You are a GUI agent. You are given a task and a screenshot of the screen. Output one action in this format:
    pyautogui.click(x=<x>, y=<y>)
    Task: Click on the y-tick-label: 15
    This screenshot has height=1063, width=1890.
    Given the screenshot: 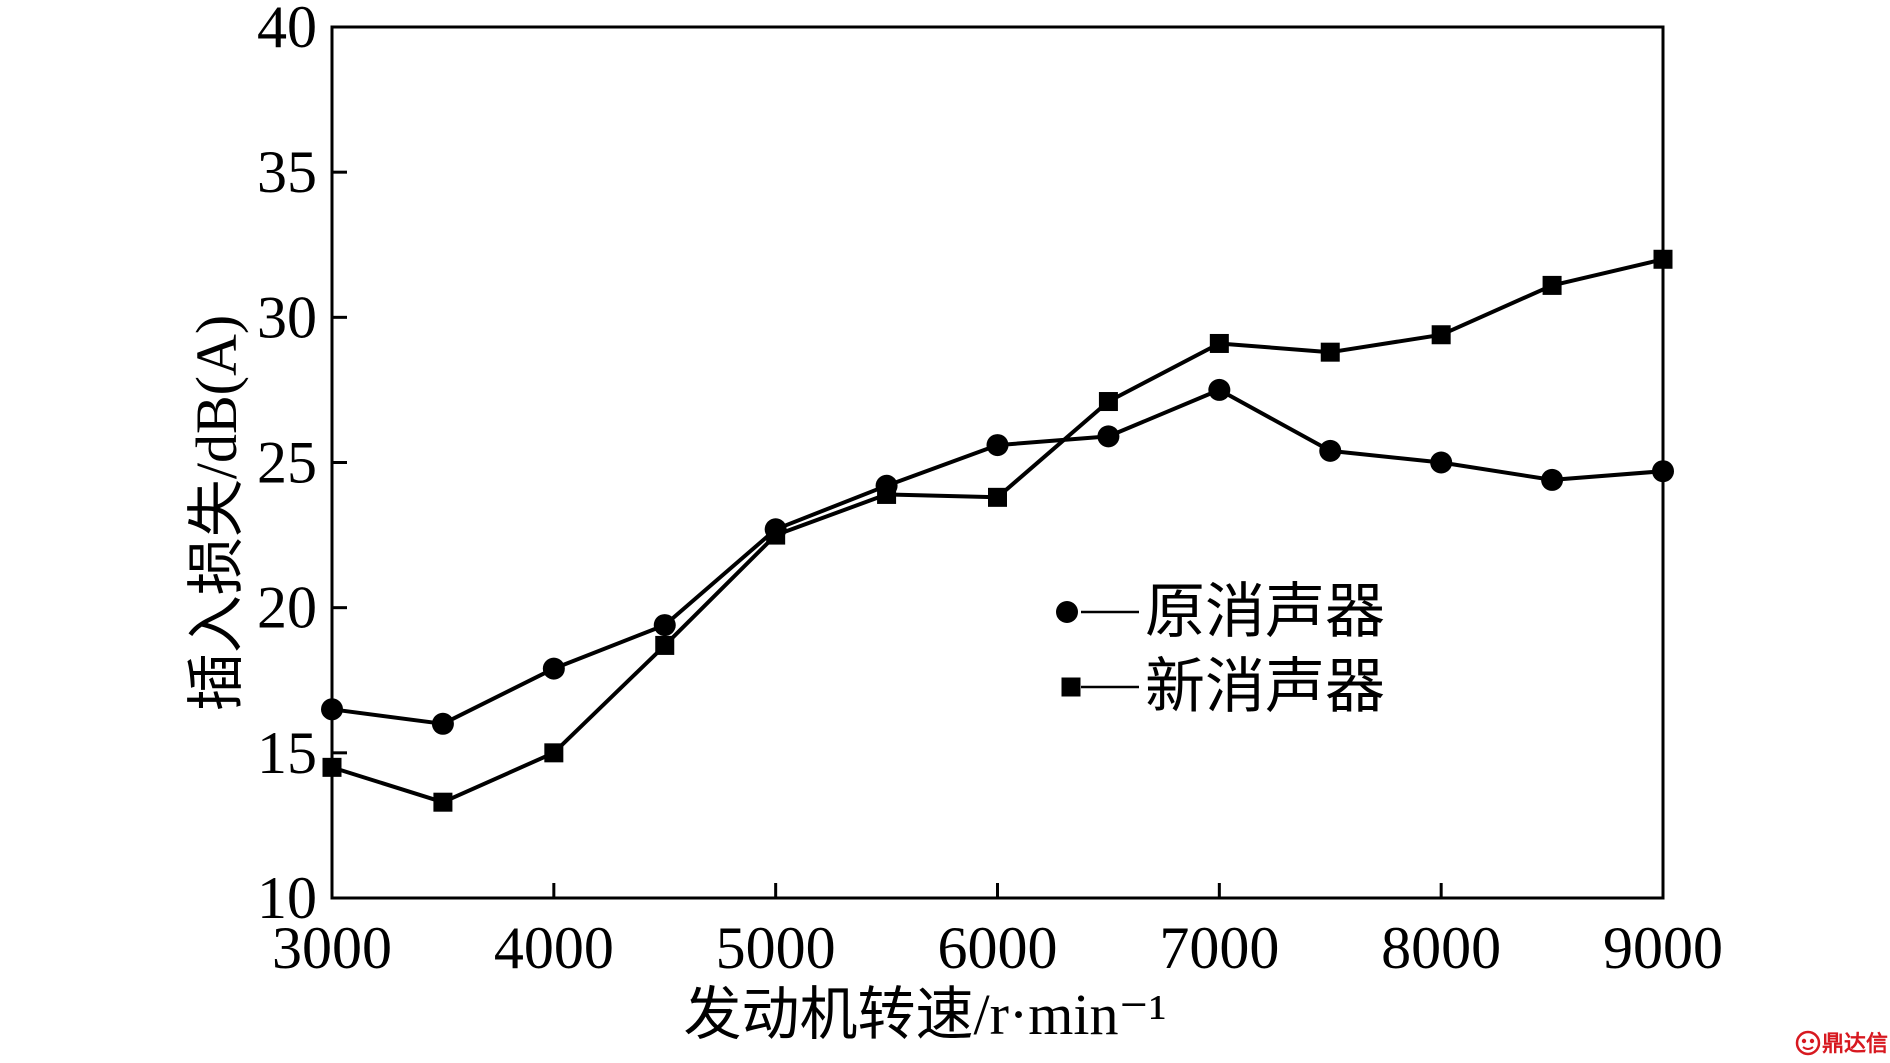 What is the action you would take?
    pyautogui.click(x=287, y=753)
    